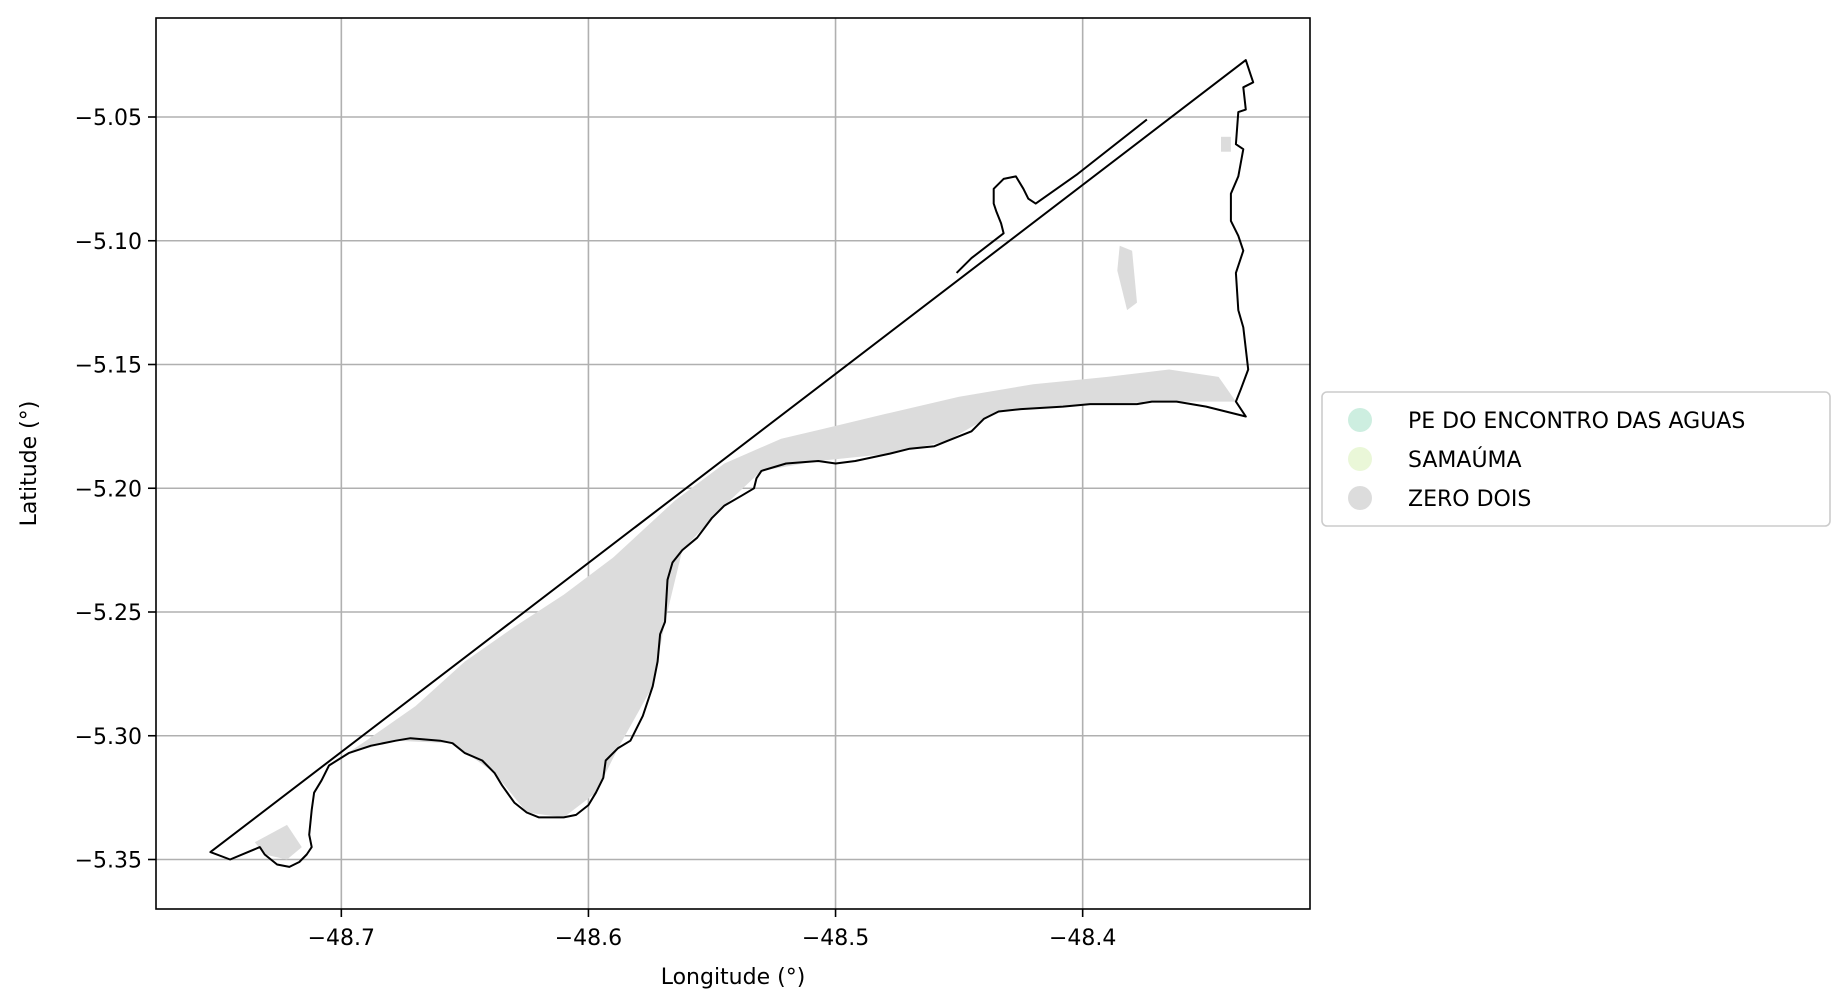 This screenshot has width=1843, height=1006. What do you see at coordinates (588, 938) in the screenshot?
I see `x-tick-label: −48.6` at bounding box center [588, 938].